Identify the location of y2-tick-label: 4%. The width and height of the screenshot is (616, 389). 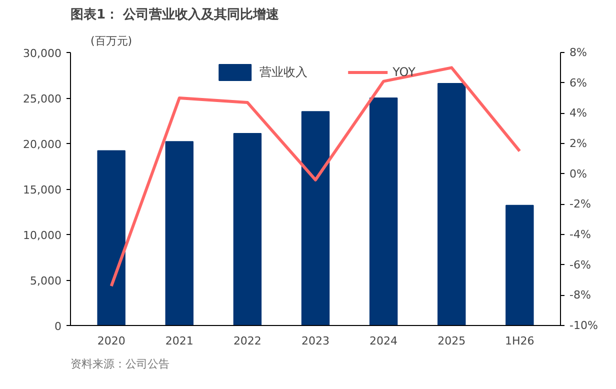
(578, 113).